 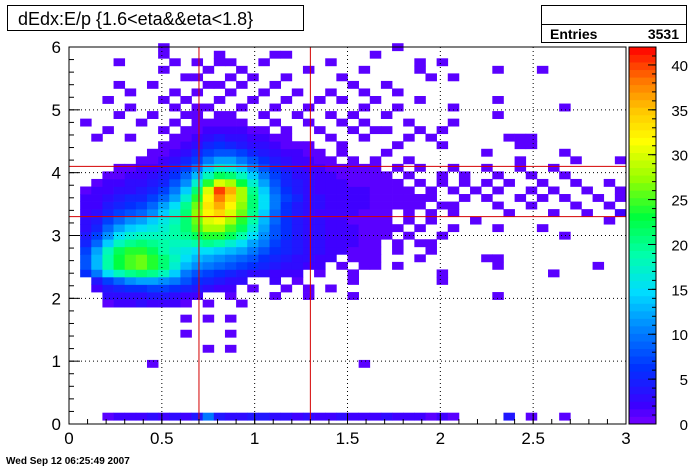 I want to click on plot-title: dEdx:E/p {1.6<eta&&eta<1.8}, so click(x=155, y=18).